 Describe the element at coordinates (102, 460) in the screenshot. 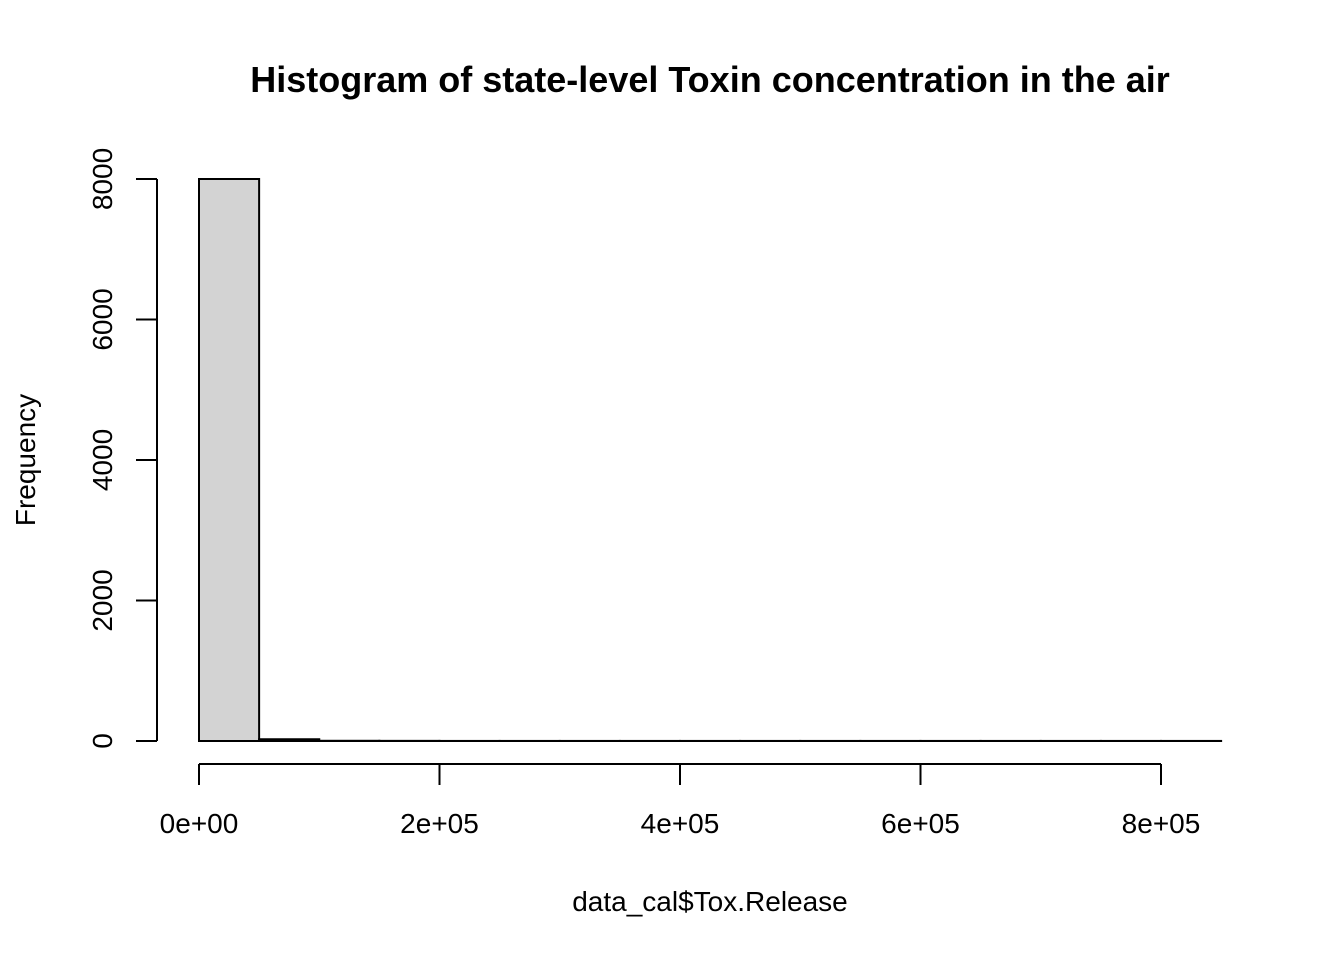

I see `y-tick-label-3: 4000` at that location.